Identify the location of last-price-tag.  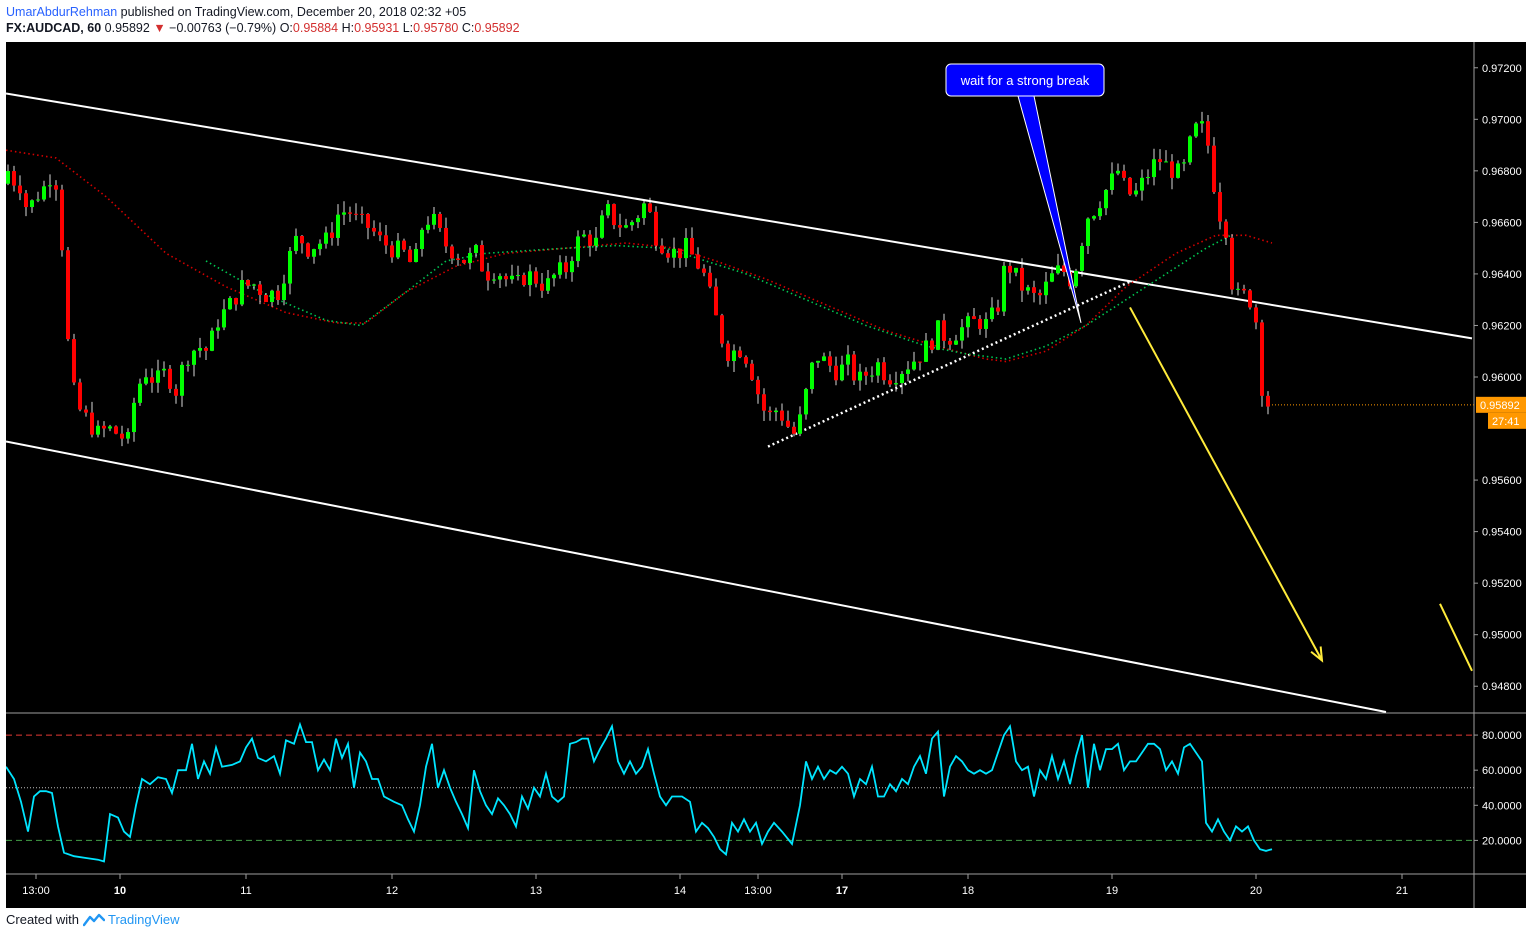
(1501, 404).